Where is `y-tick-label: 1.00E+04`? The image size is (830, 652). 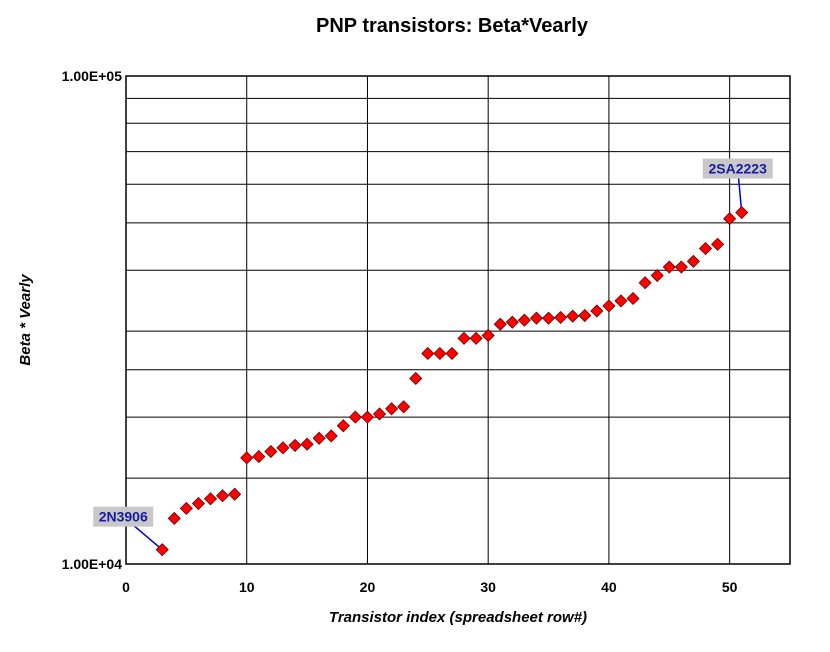 y-tick-label: 1.00E+04 is located at coordinates (92, 564).